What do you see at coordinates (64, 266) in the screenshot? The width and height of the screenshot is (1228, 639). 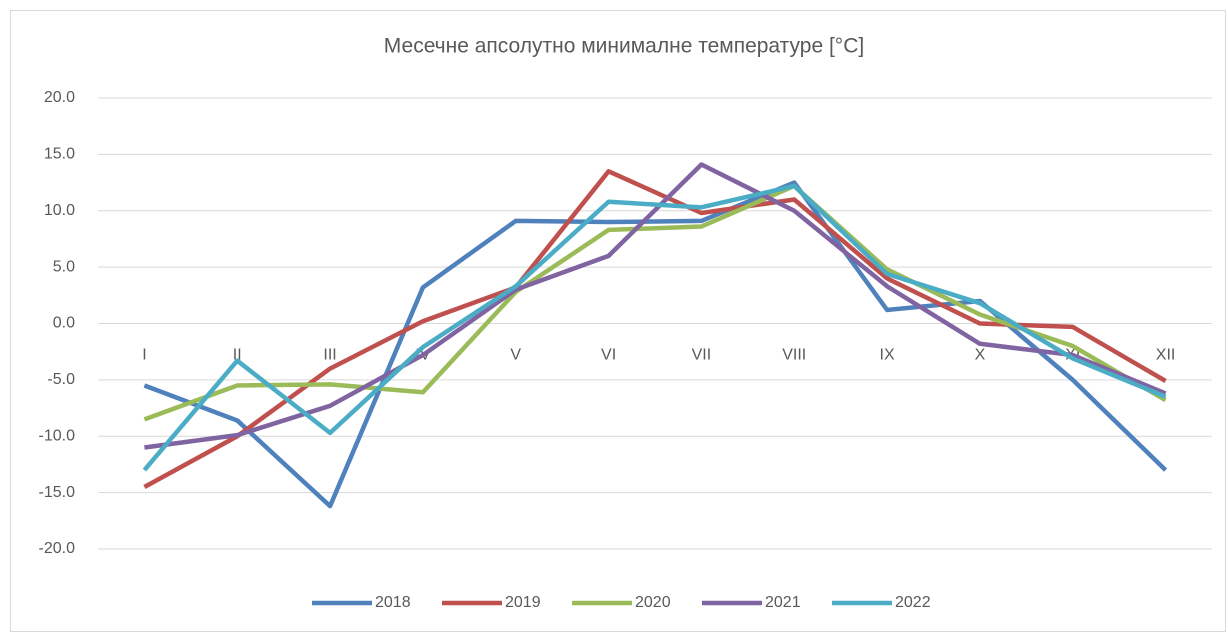 I see `y-tick-label: 5.0` at bounding box center [64, 266].